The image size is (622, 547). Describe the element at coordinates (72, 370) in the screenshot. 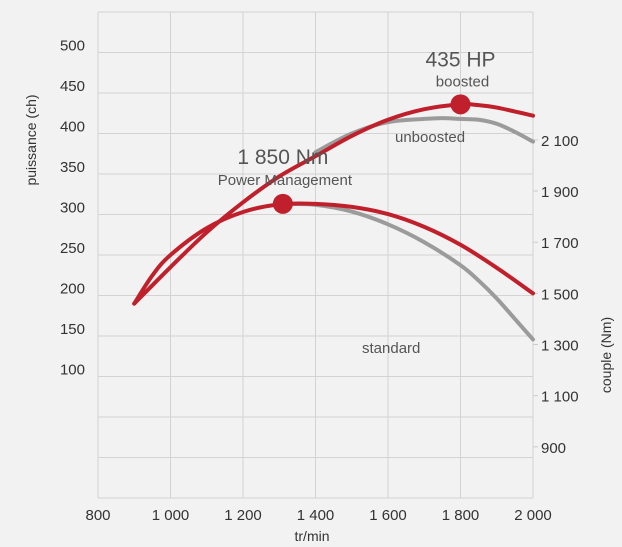

I see `y-left-tick-label: 100` at that location.